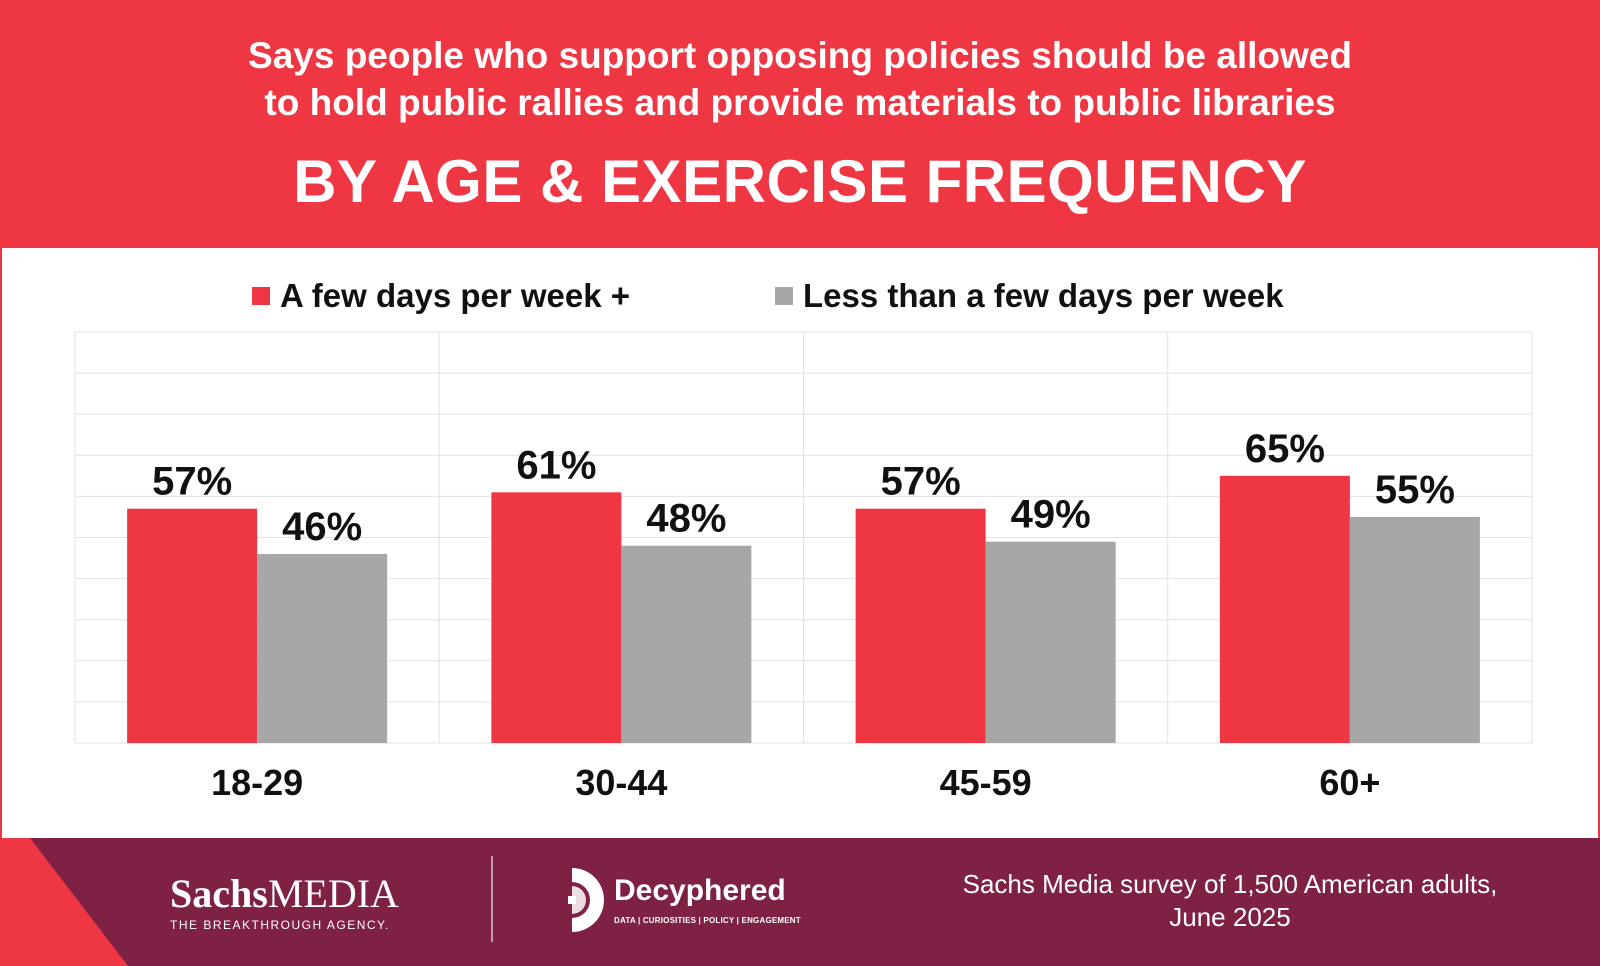 The image size is (1600, 966). What do you see at coordinates (280, 925) in the screenshot?
I see `sachs-tagline: THE BREAKTHROUGH AGENCY.` at bounding box center [280, 925].